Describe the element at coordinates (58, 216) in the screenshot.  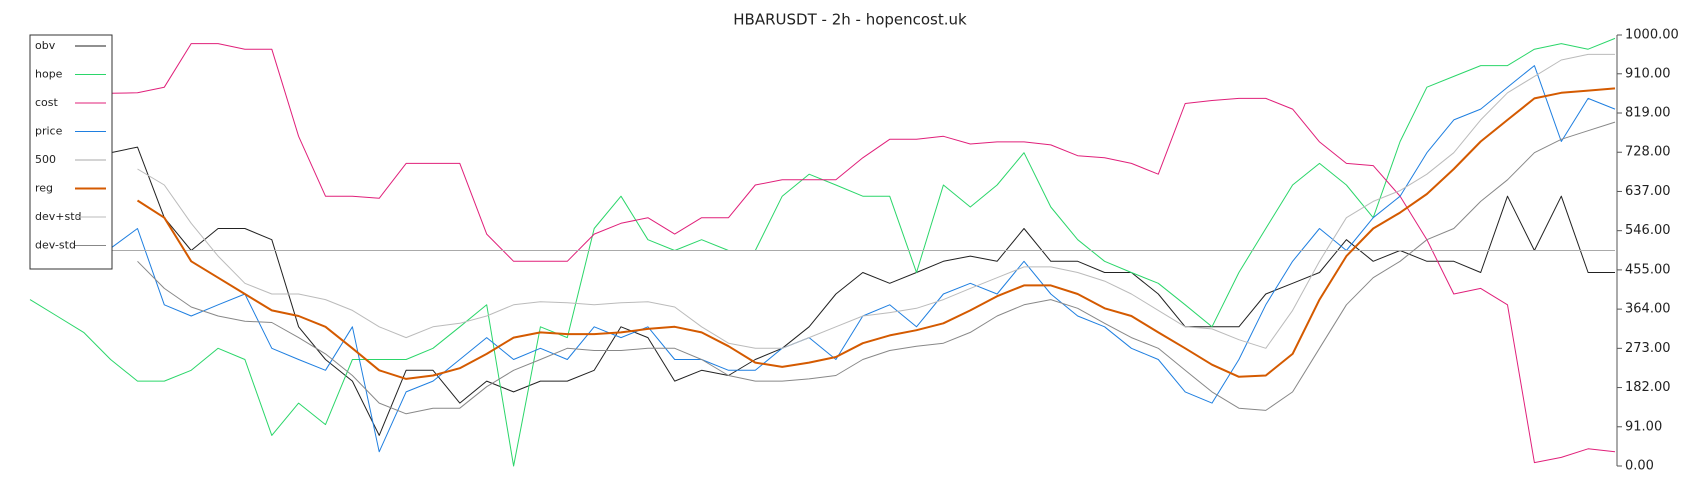
I see `legend-label: dev+std` at that location.